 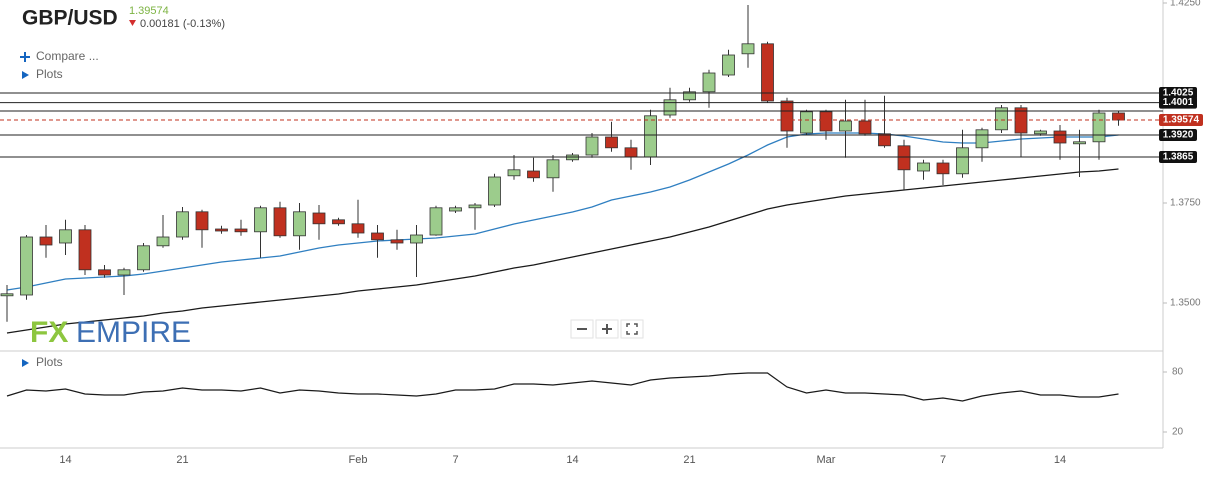 I want to click on level-label: 1.4025, so click(x=1178, y=93).